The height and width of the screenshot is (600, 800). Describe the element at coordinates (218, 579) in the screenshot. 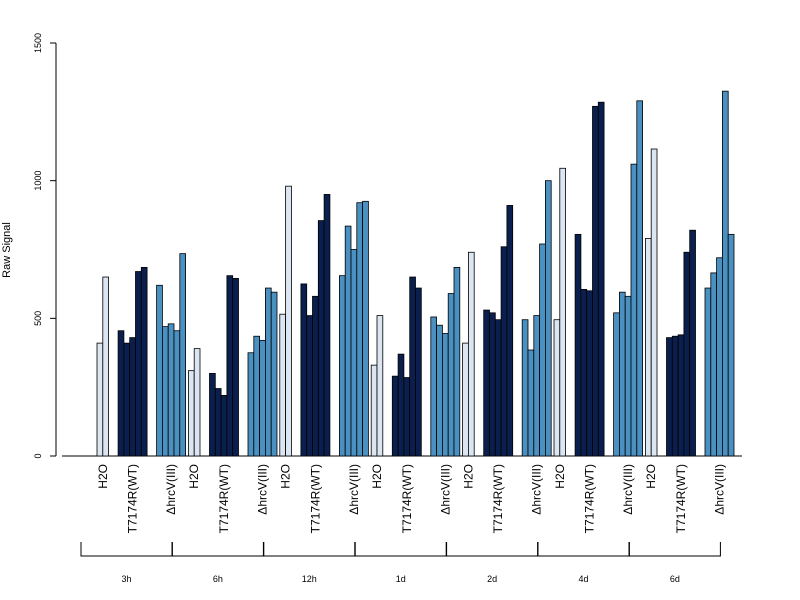

I see `time-label: 6h` at that location.